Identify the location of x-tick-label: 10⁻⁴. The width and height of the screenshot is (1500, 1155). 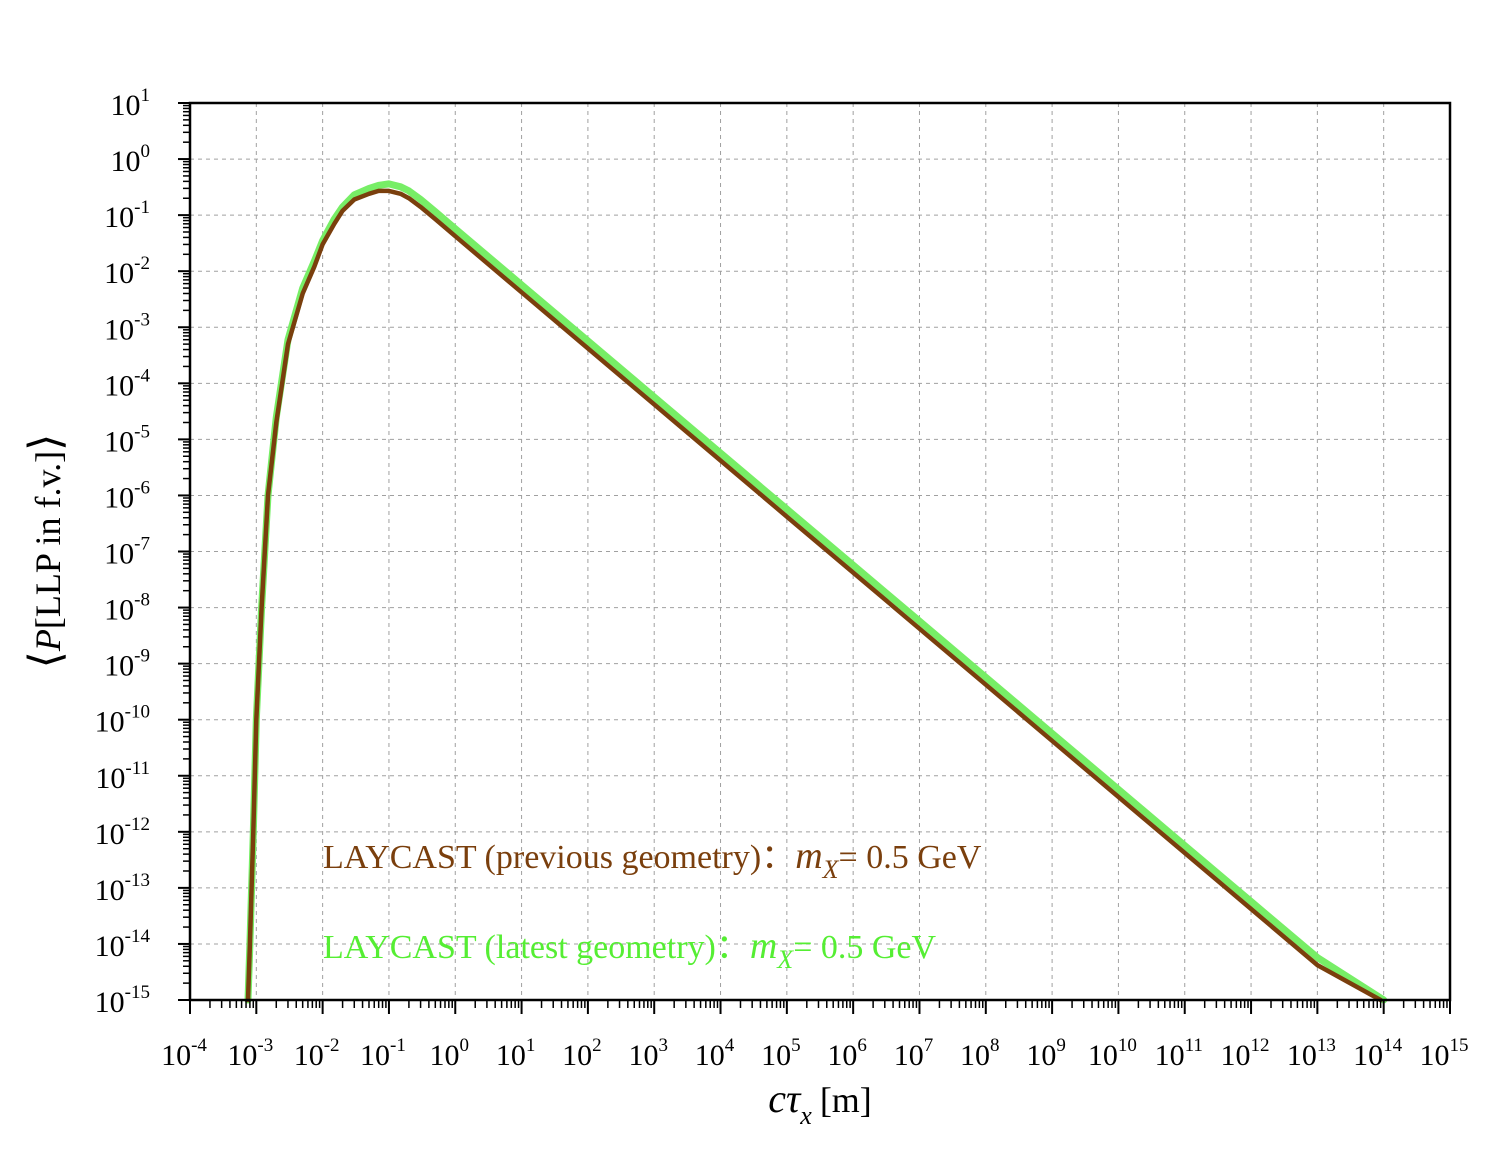
(184, 1053).